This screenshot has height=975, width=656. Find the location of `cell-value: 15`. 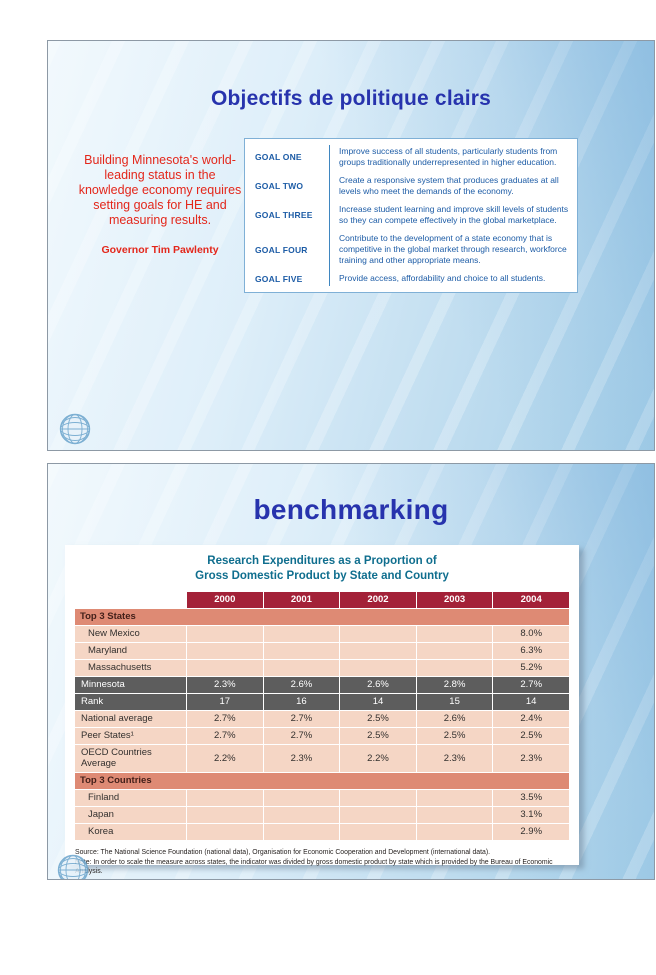

cell-value: 15 is located at coordinates (454, 701).